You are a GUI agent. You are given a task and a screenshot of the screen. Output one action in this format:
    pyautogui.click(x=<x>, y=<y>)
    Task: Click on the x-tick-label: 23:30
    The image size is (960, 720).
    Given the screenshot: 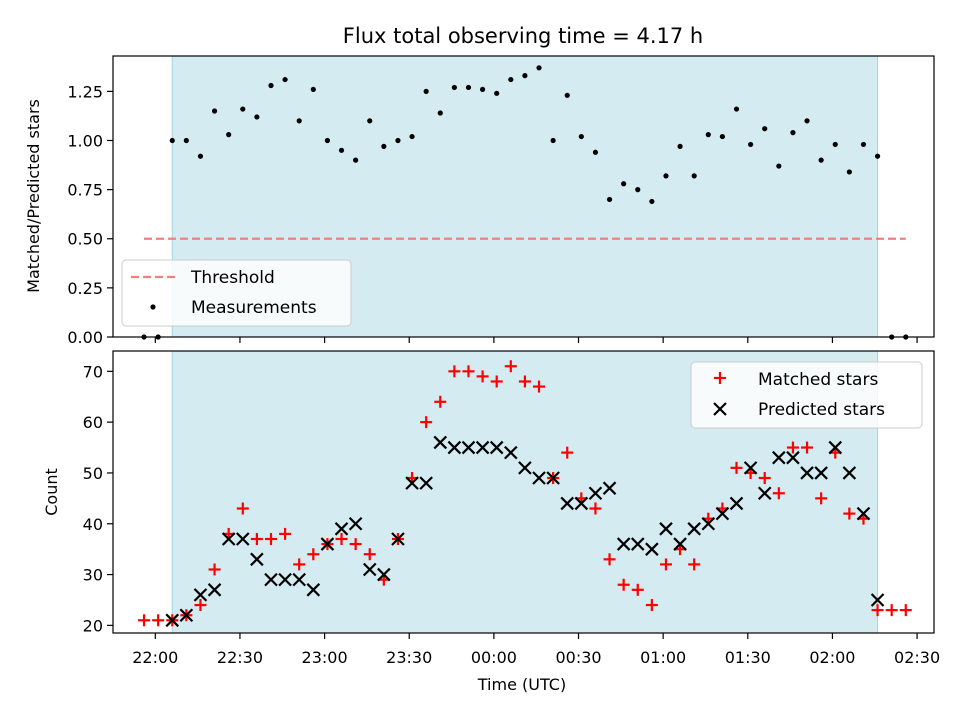 What is the action you would take?
    pyautogui.click(x=409, y=657)
    